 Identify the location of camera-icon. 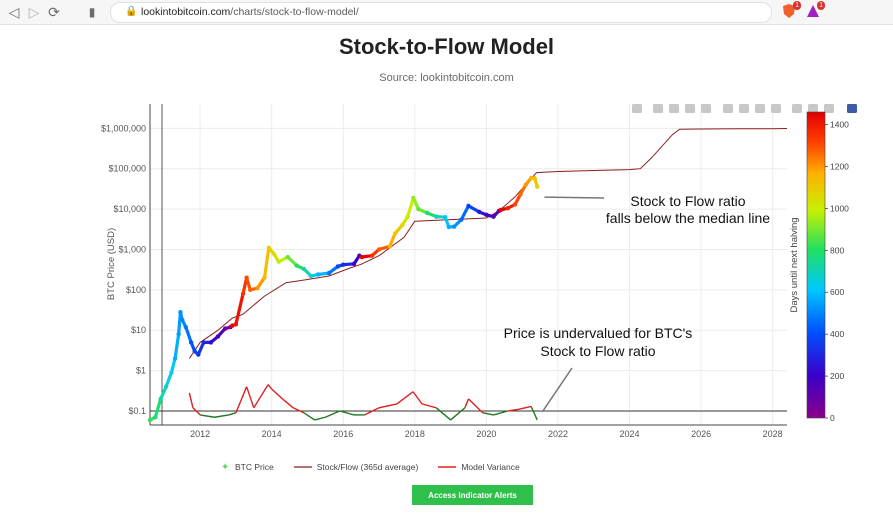
(637, 108).